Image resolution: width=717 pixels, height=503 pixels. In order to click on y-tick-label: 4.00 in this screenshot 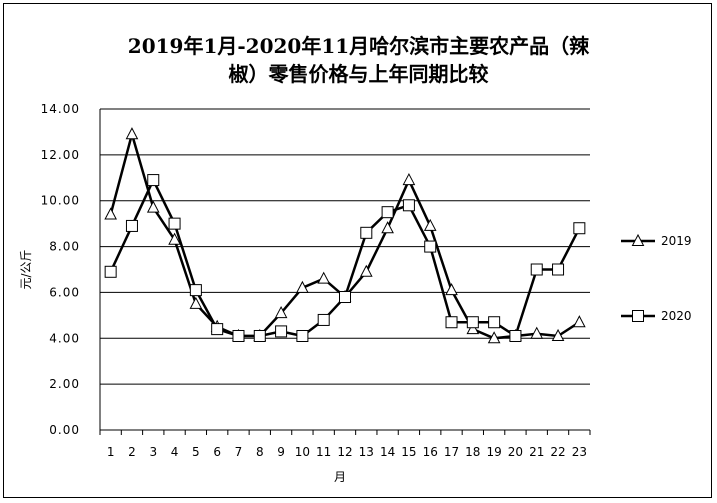, I will do `click(64, 338)`.